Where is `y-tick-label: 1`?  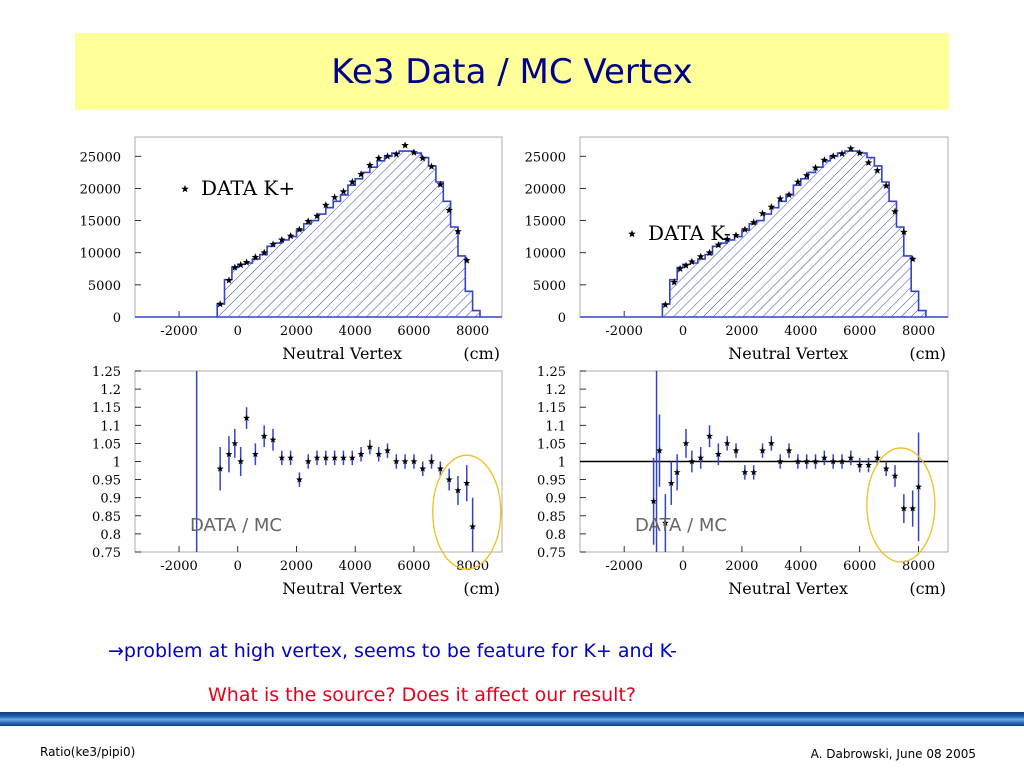
y-tick-label: 1 is located at coordinates (117, 463).